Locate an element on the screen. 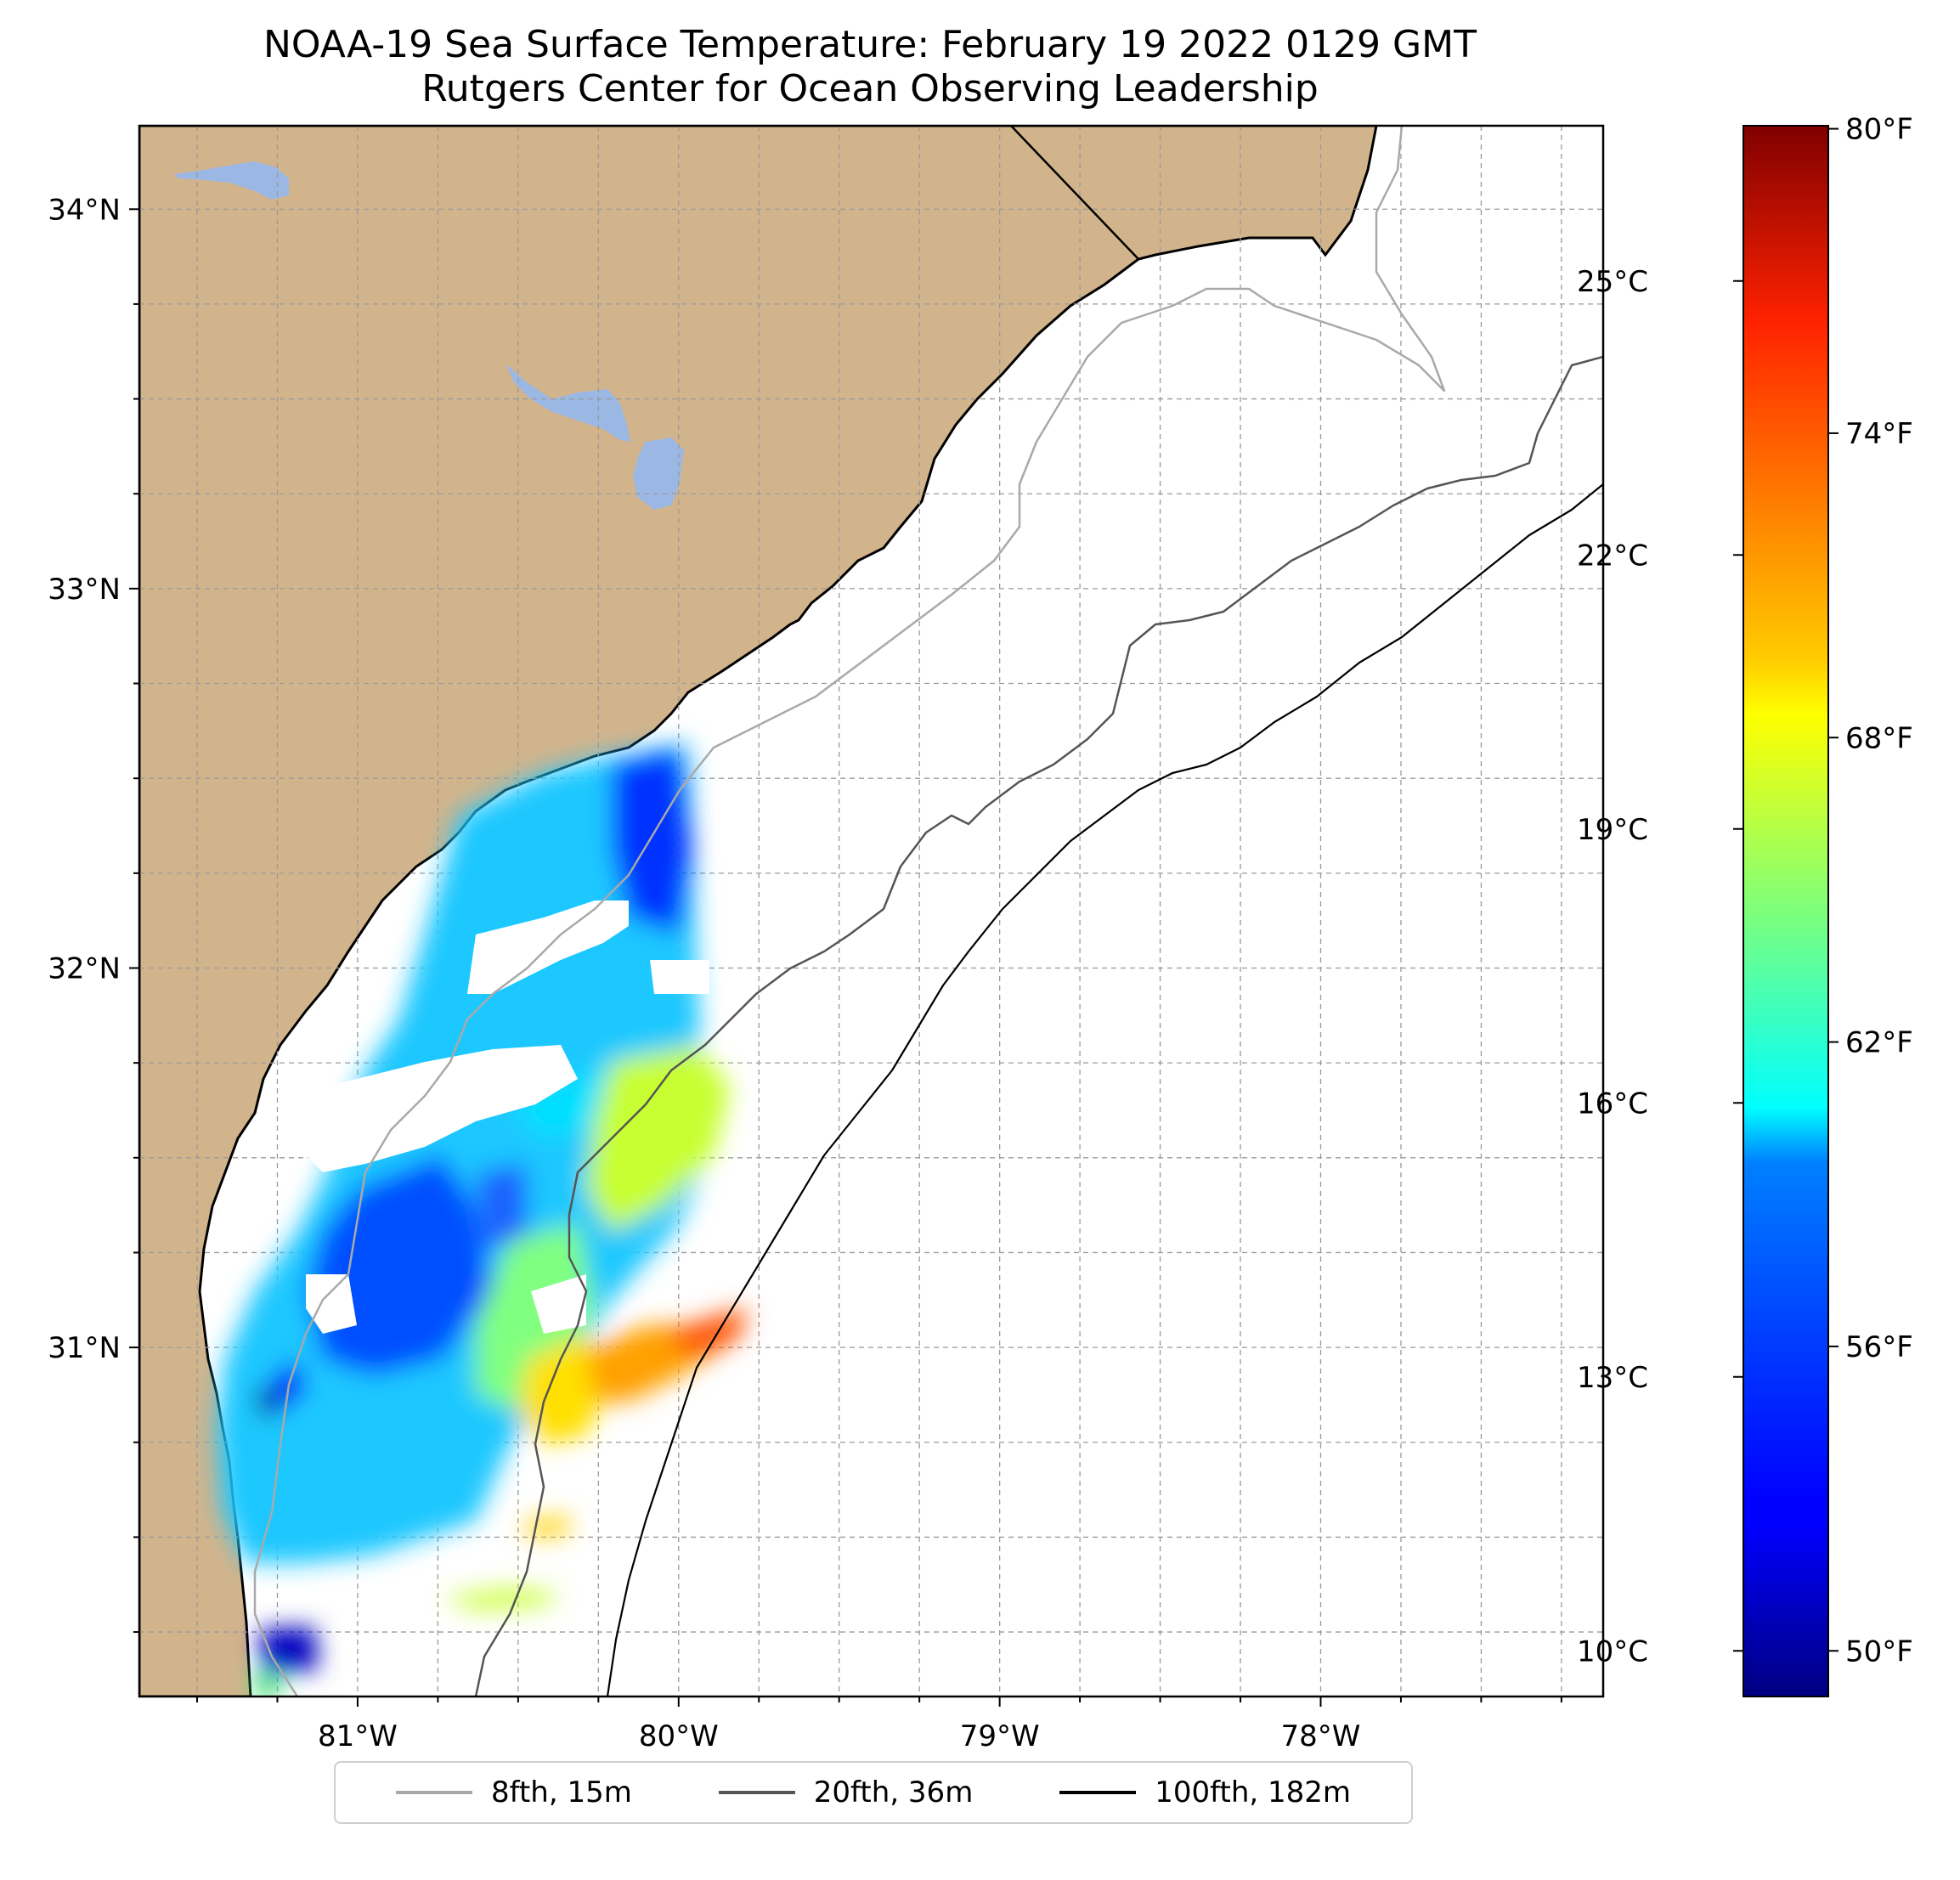  colorbar-celsius-label: 22°C is located at coordinates (1613, 556).